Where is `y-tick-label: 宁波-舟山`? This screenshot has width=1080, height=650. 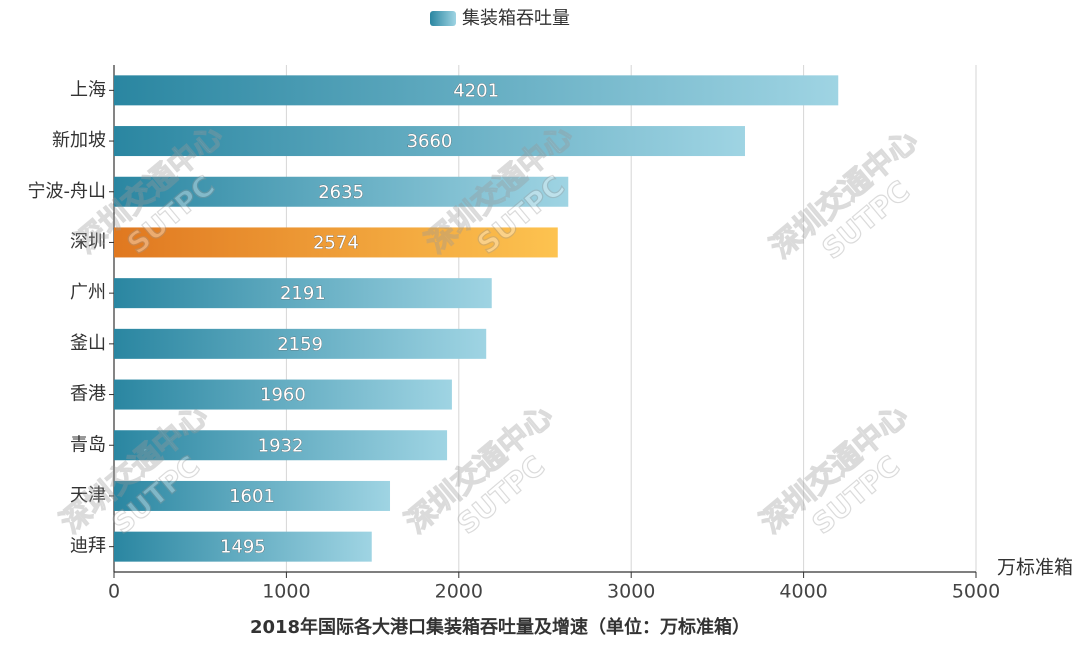
y-tick-label: 宁波-舟山 is located at coordinates (67, 191).